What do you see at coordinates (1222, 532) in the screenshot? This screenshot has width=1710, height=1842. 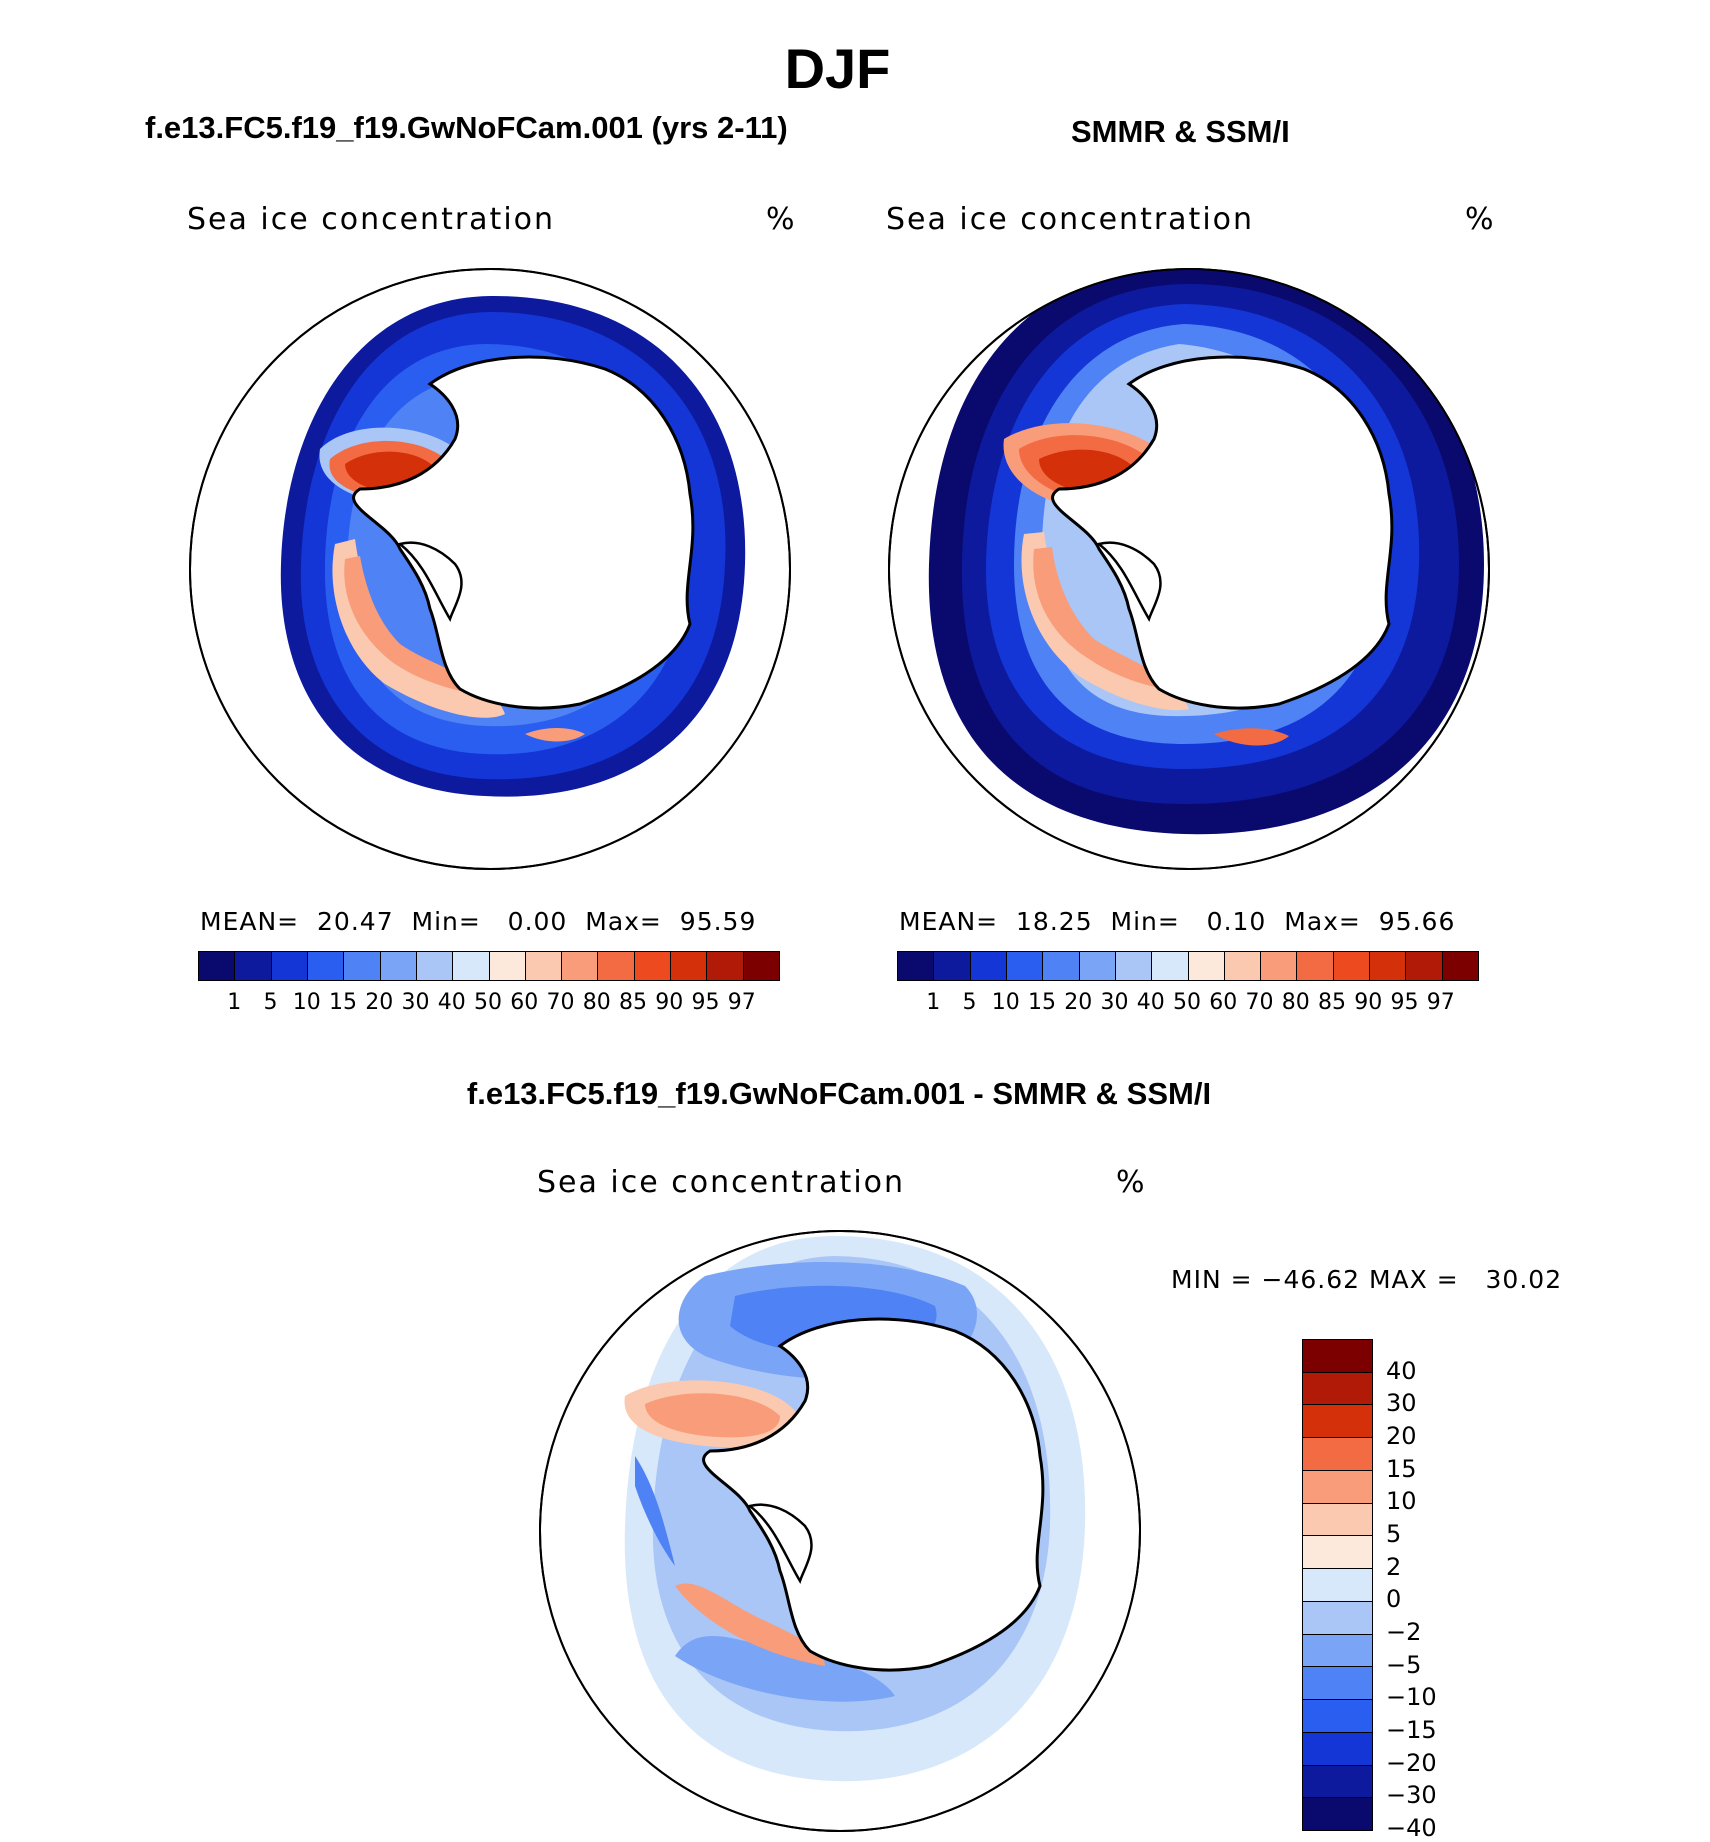 I see `obs-antarctica-land` at bounding box center [1222, 532].